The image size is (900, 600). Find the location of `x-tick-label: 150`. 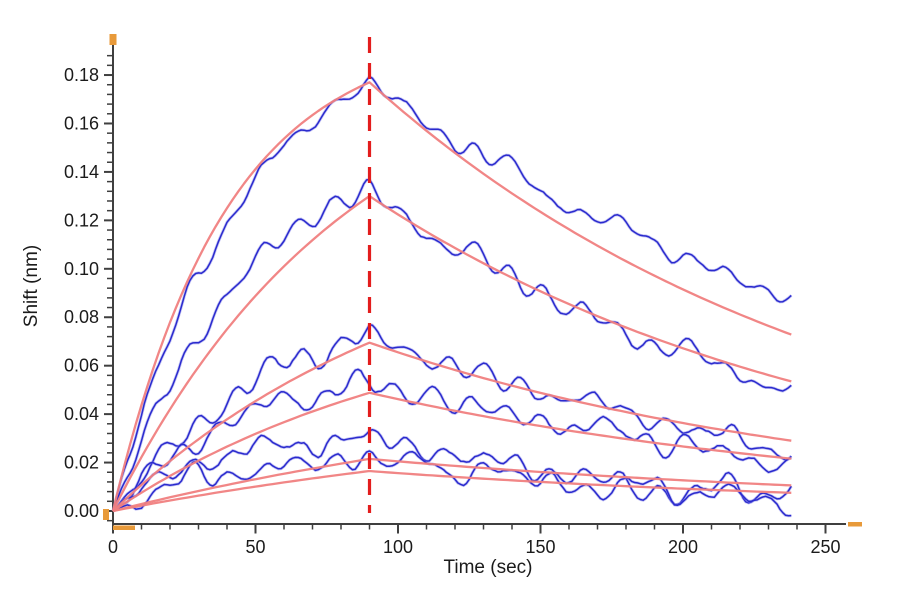

x-tick-label: 150 is located at coordinates (540, 547).